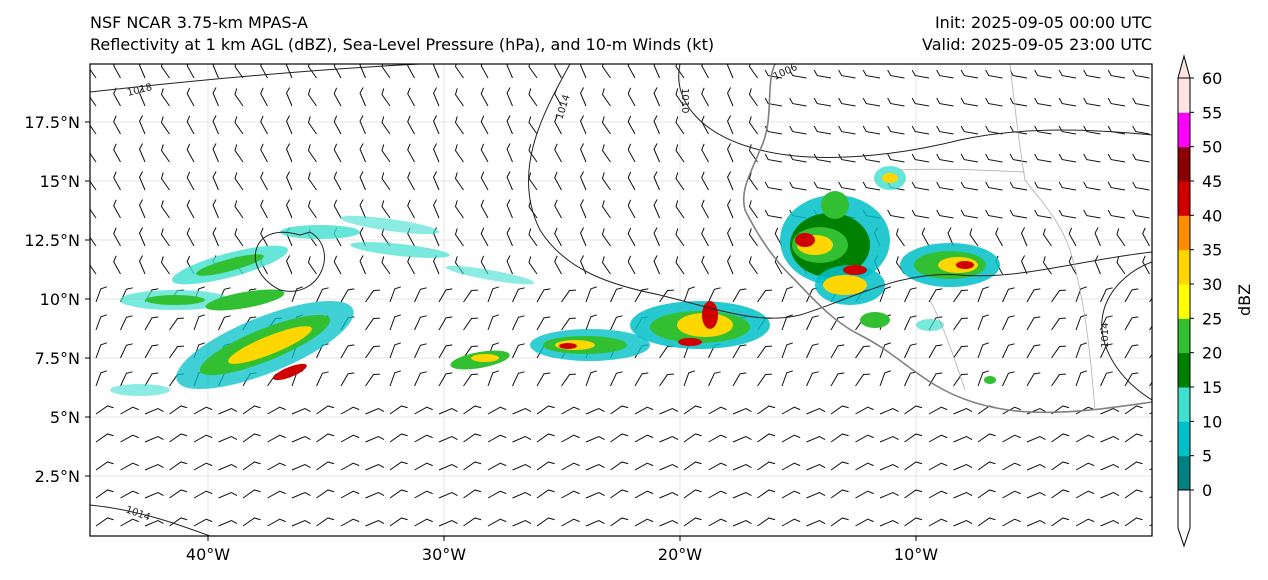  I want to click on colorbar-tick-label: 5, so click(1207, 456).